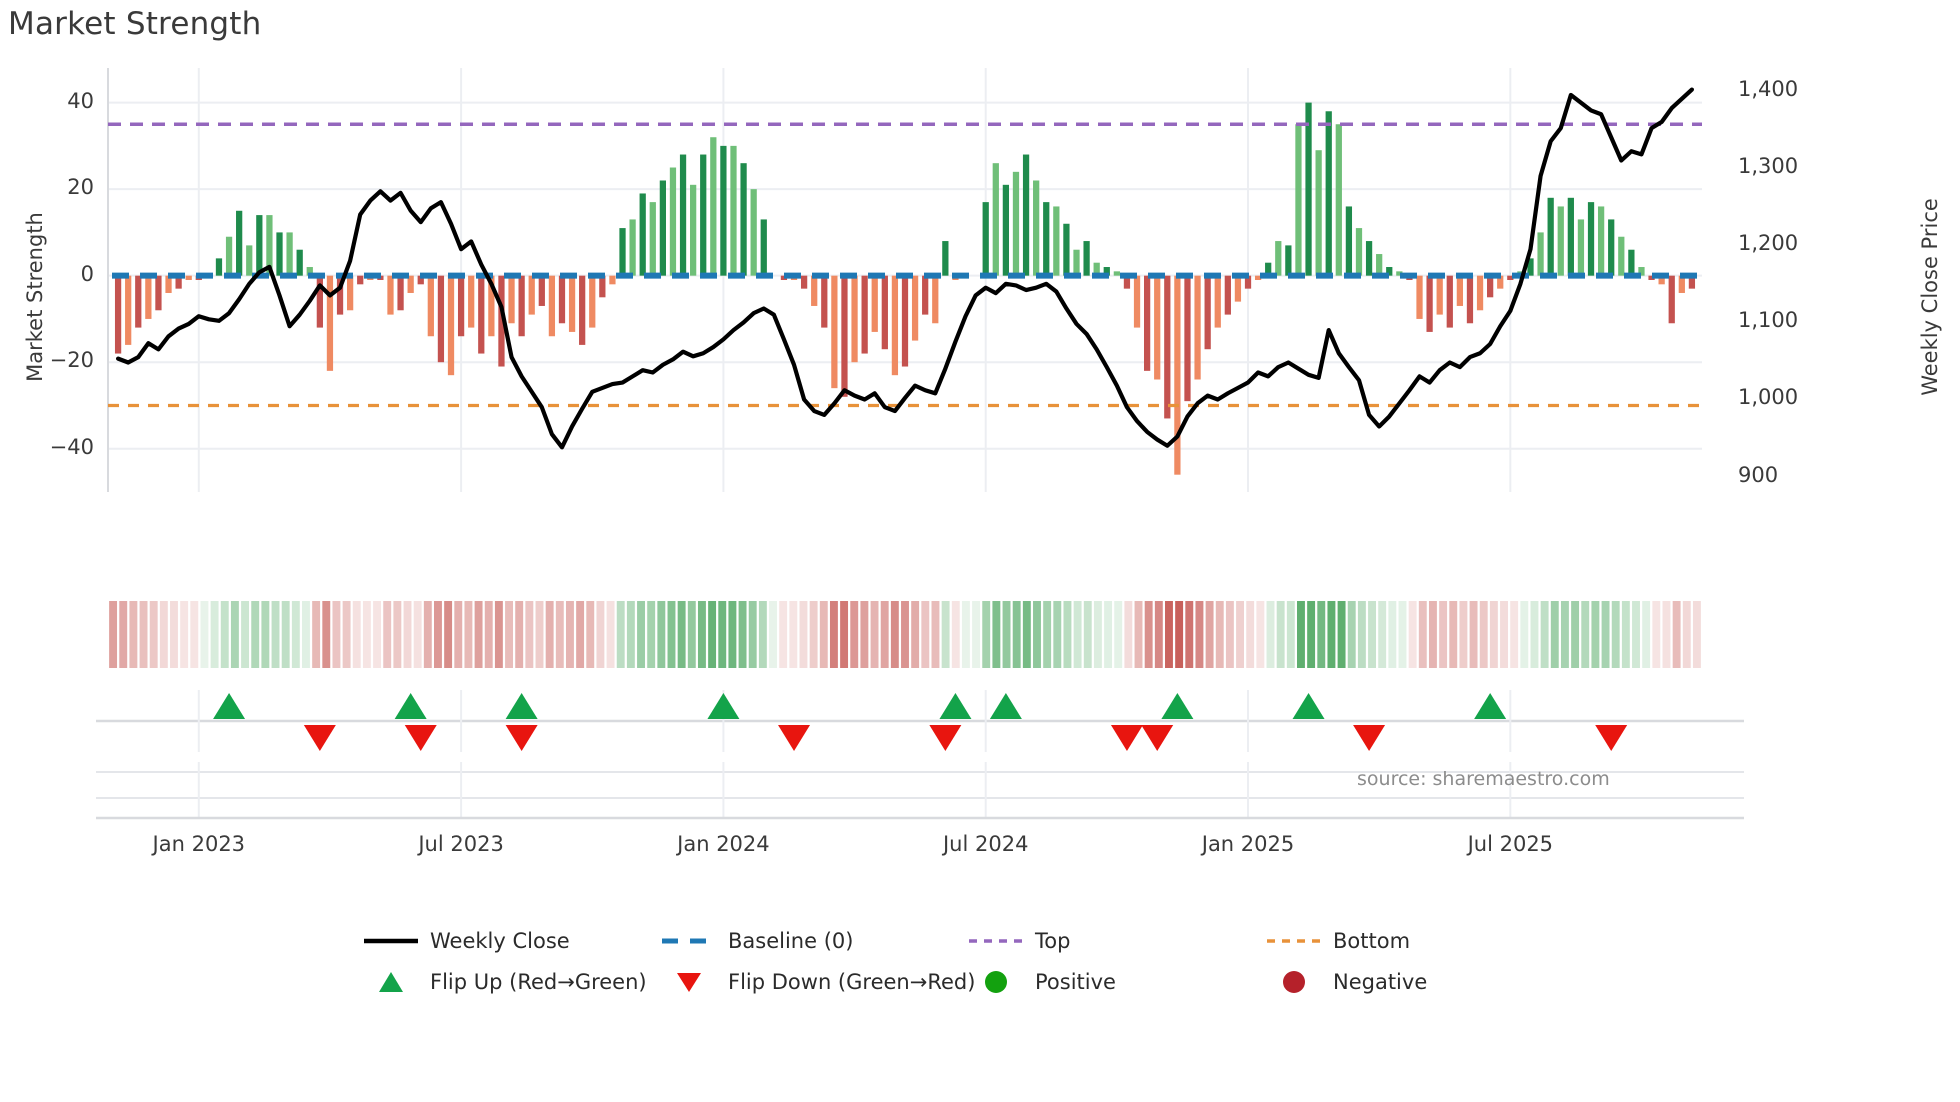 This screenshot has width=1960, height=1102. What do you see at coordinates (1017, 941) in the screenshot?
I see `legend-item: Top` at bounding box center [1017, 941].